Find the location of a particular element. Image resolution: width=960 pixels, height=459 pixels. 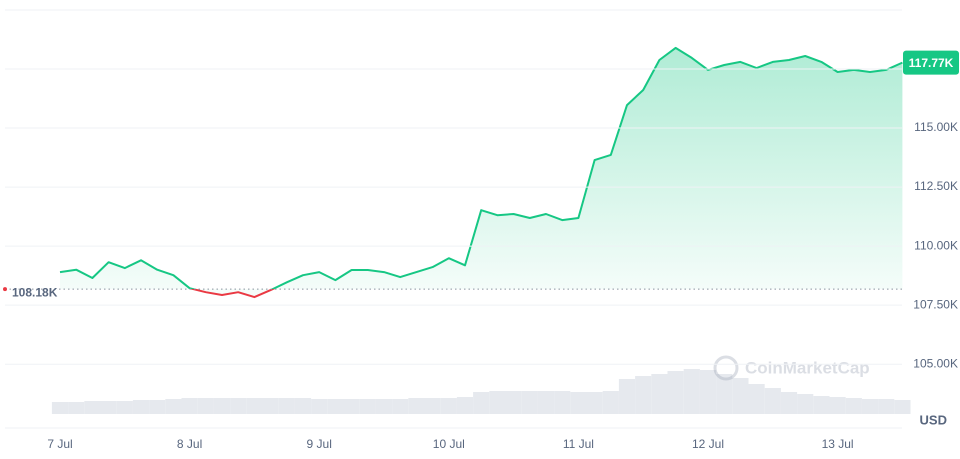

watermark-text: CoinMarketCap is located at coordinates (807, 367).